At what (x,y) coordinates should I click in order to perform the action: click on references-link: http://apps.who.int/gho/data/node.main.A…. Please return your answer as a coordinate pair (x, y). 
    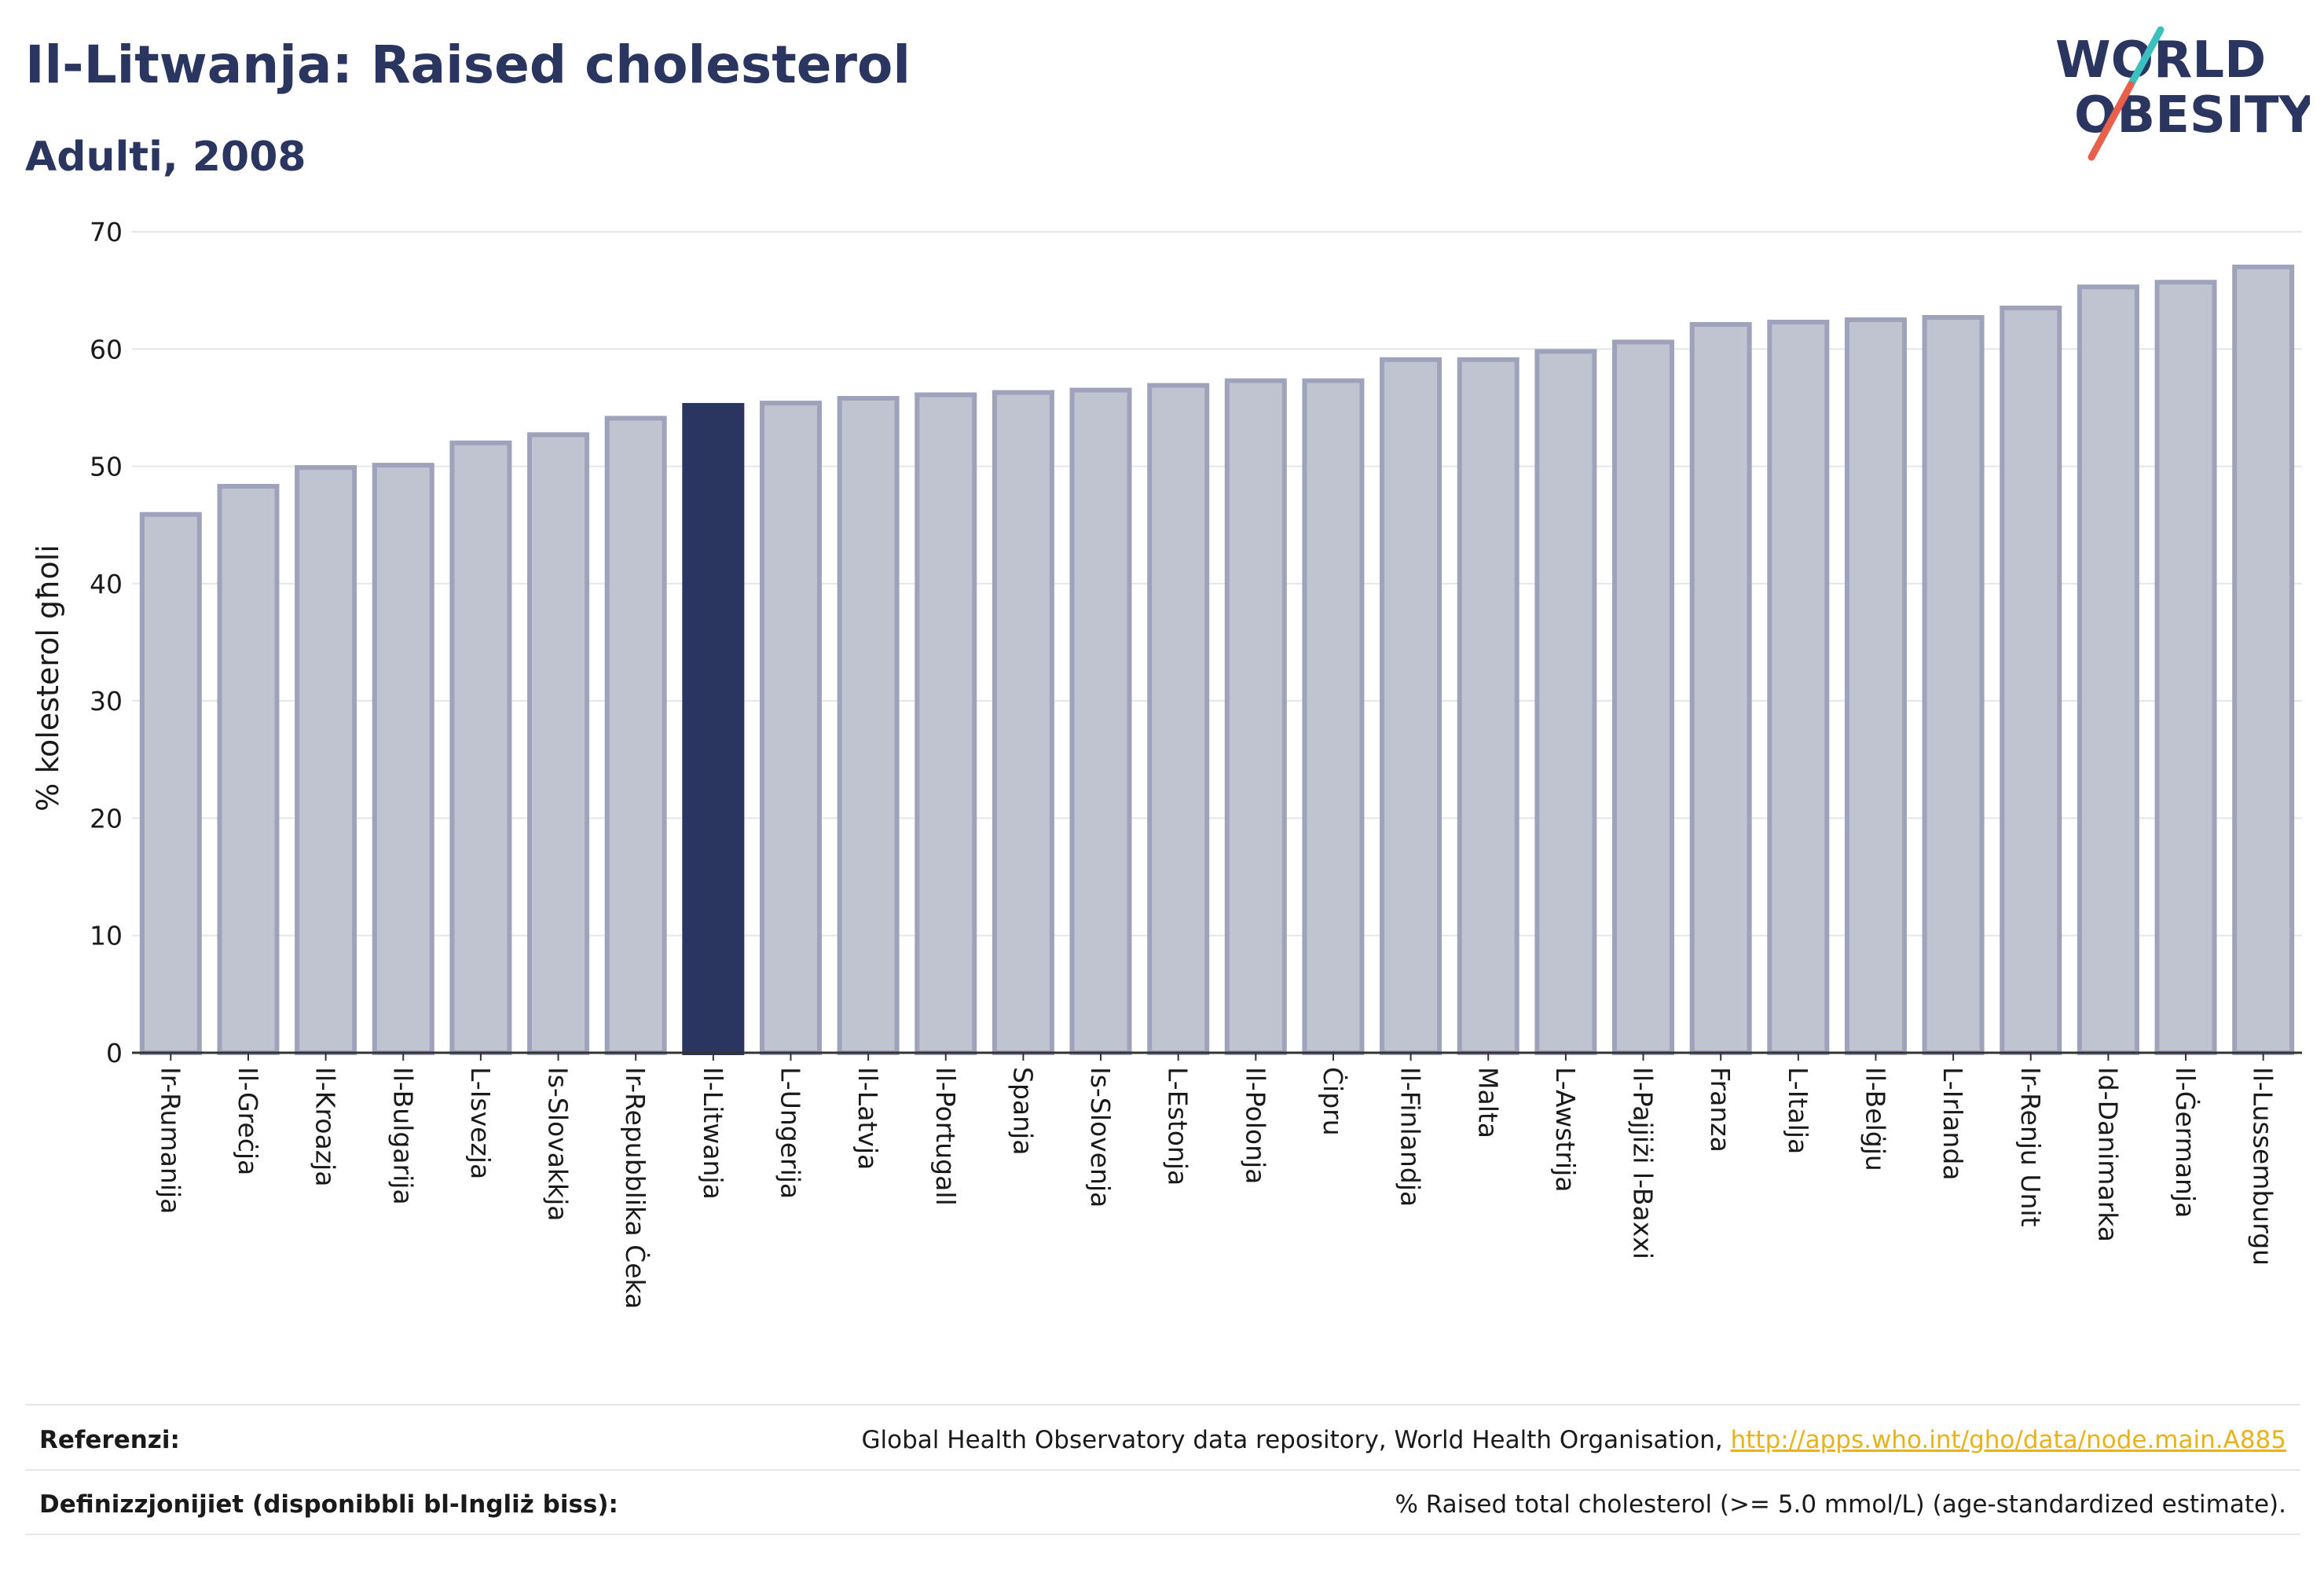
    Looking at the image, I should click on (2008, 1440).